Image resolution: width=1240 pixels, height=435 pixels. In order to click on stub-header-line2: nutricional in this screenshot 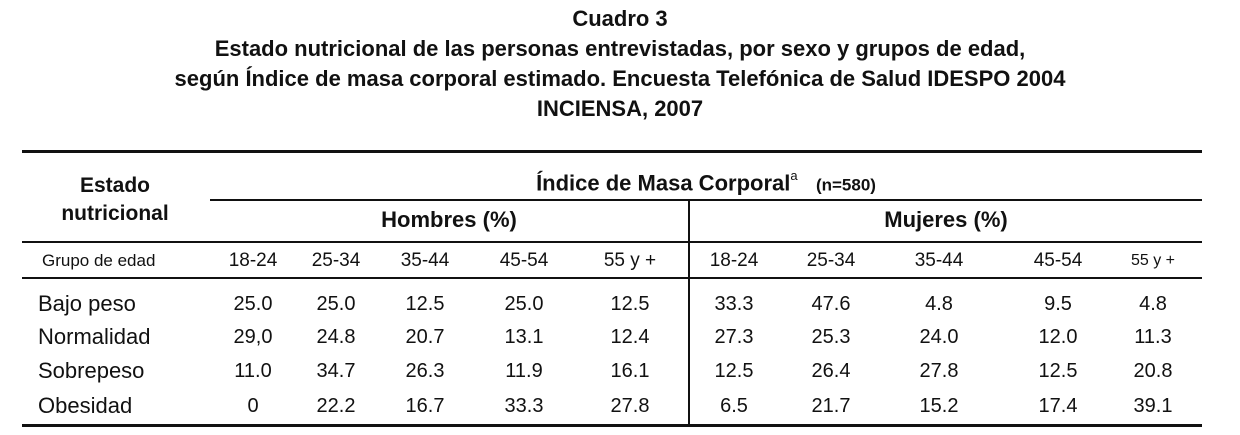, I will do `click(115, 213)`.